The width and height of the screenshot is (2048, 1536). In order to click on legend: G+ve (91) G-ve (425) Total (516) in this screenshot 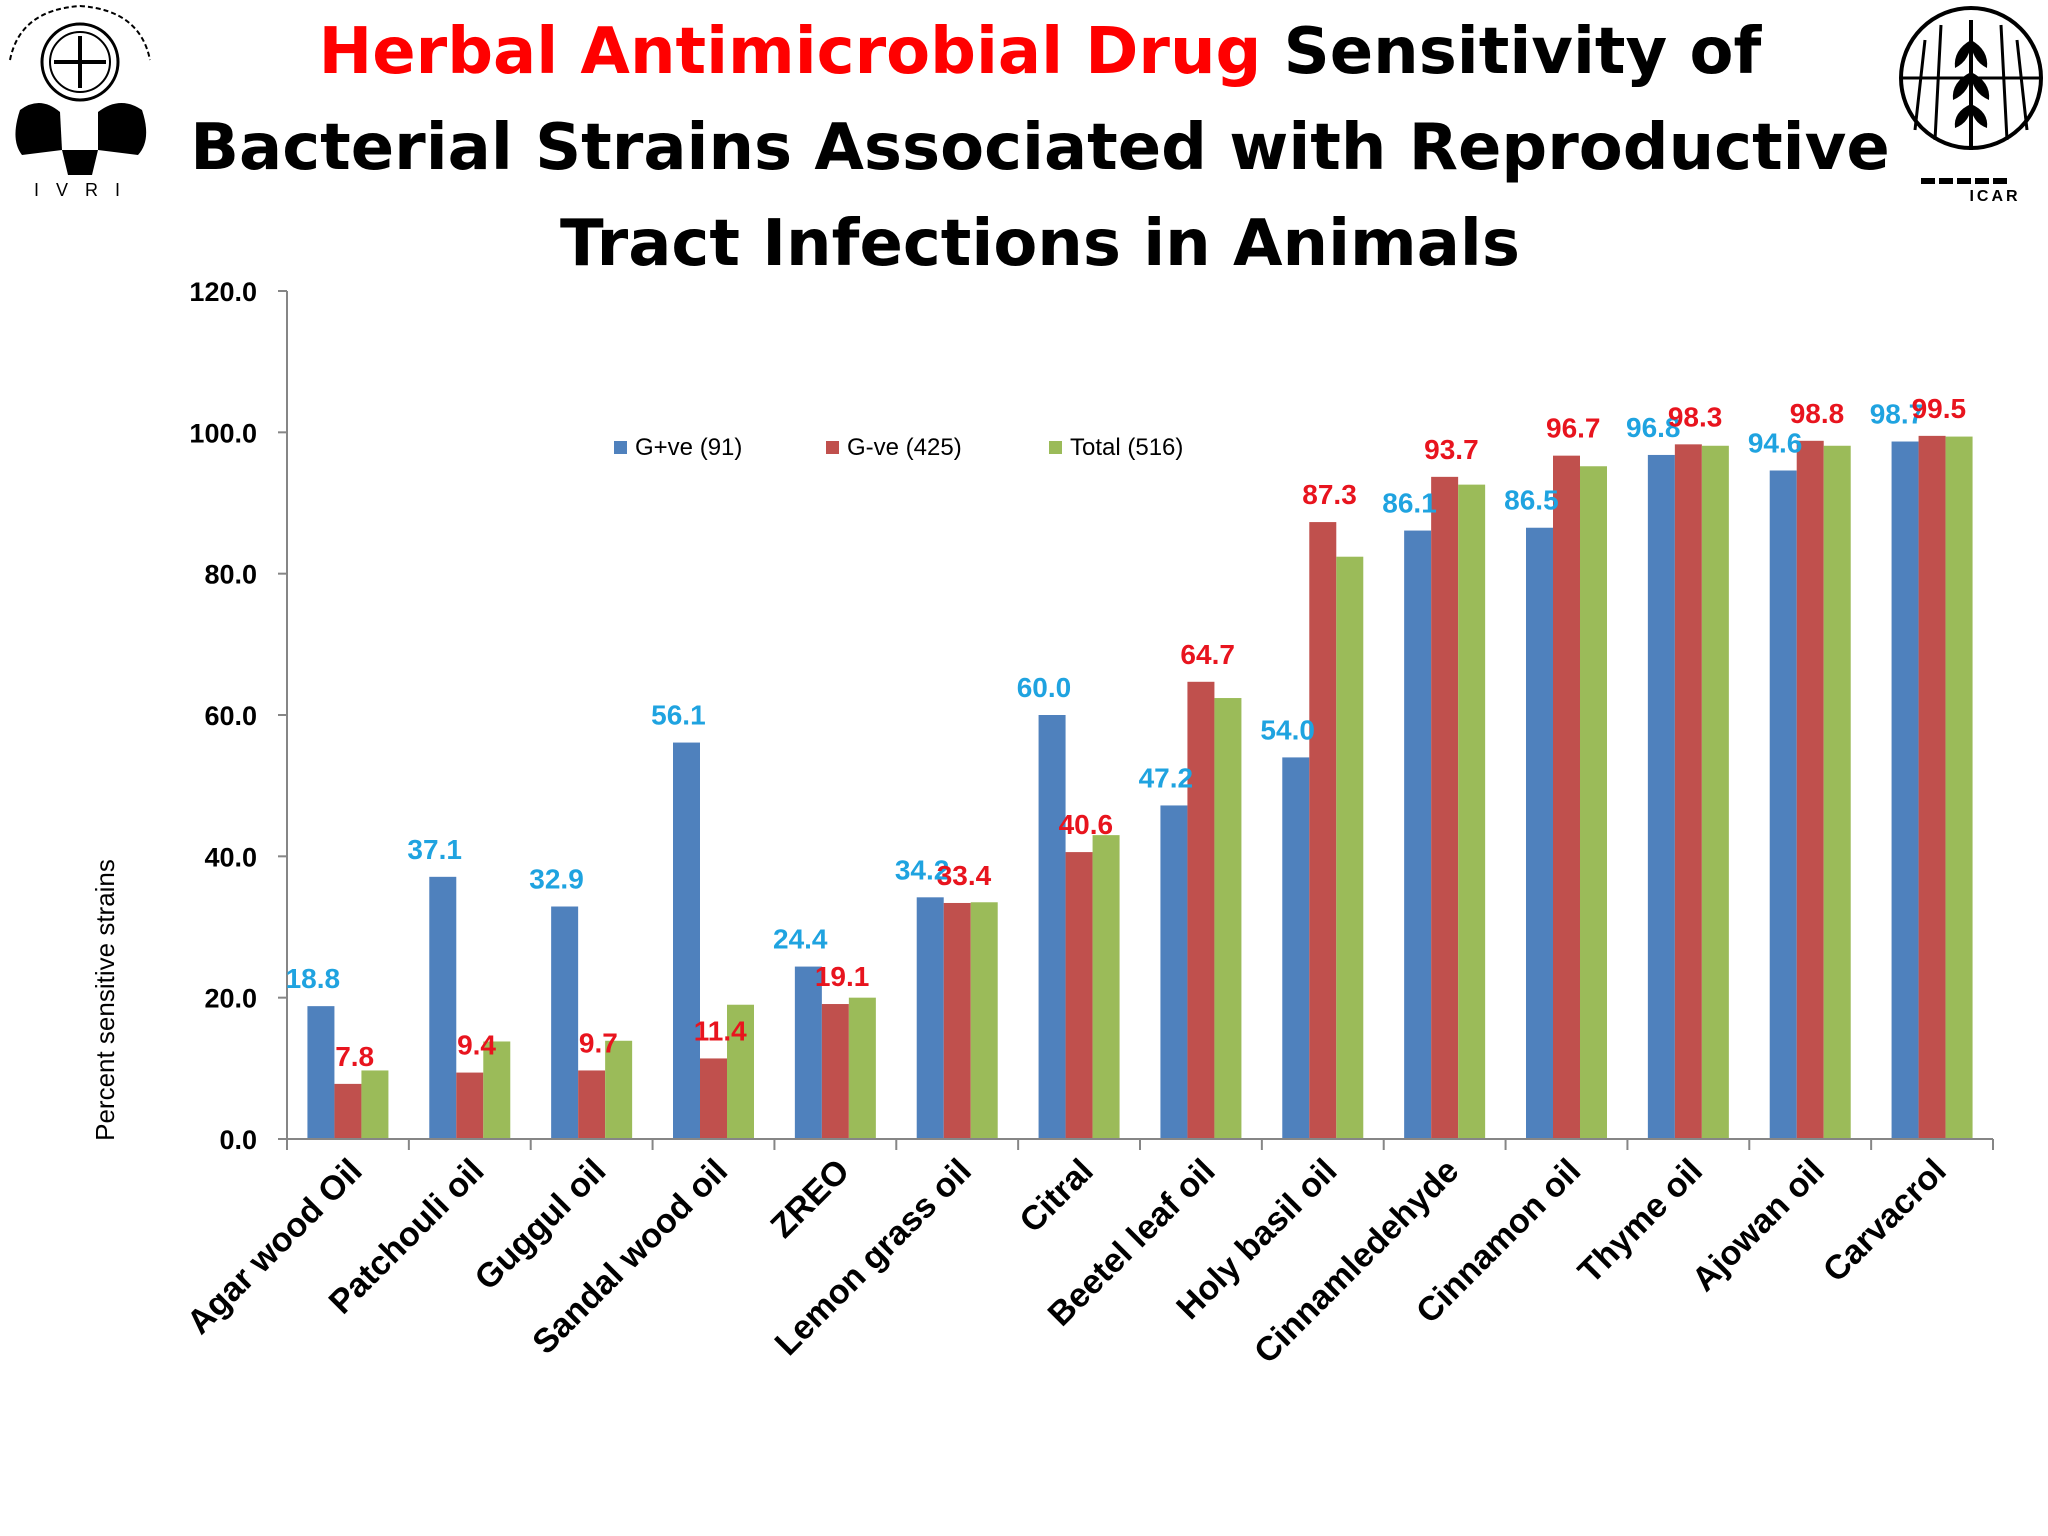, I will do `click(898, 447)`.